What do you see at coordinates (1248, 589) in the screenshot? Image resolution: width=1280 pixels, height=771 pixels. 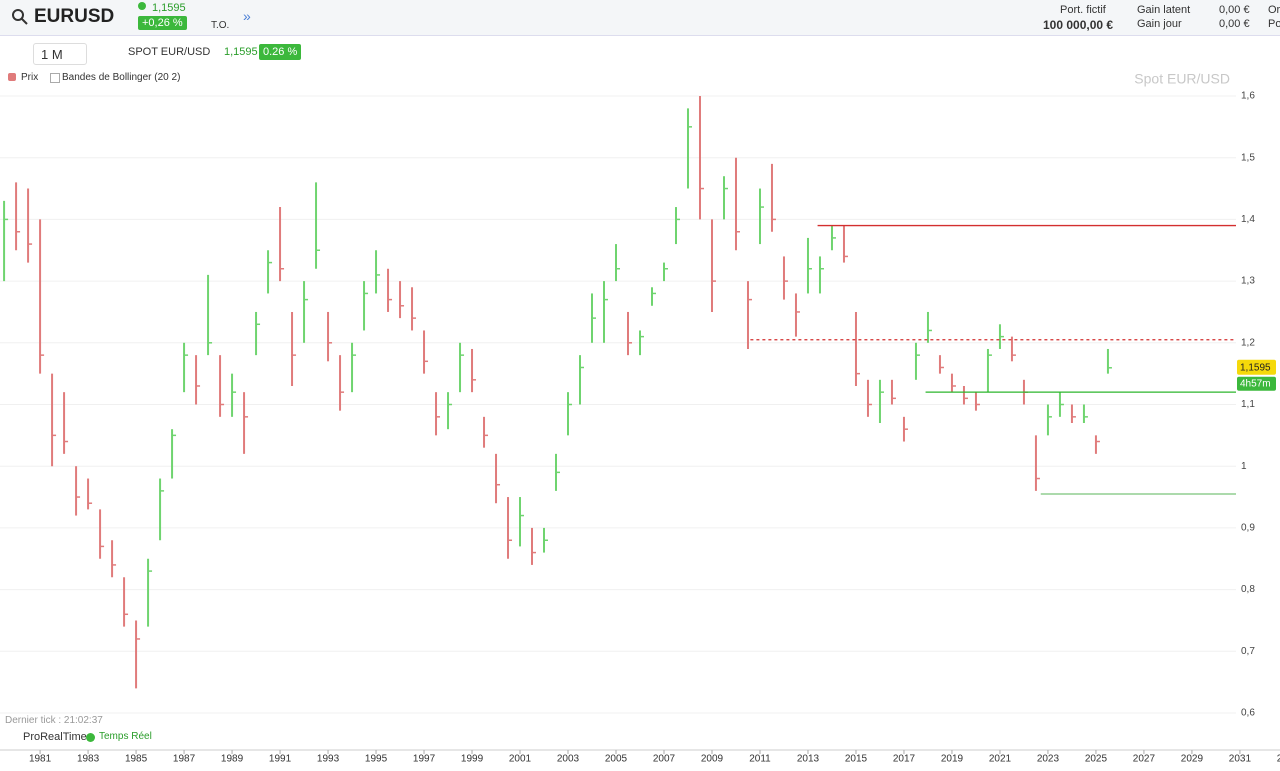 I see `y-tick-label: 0,8` at bounding box center [1248, 589].